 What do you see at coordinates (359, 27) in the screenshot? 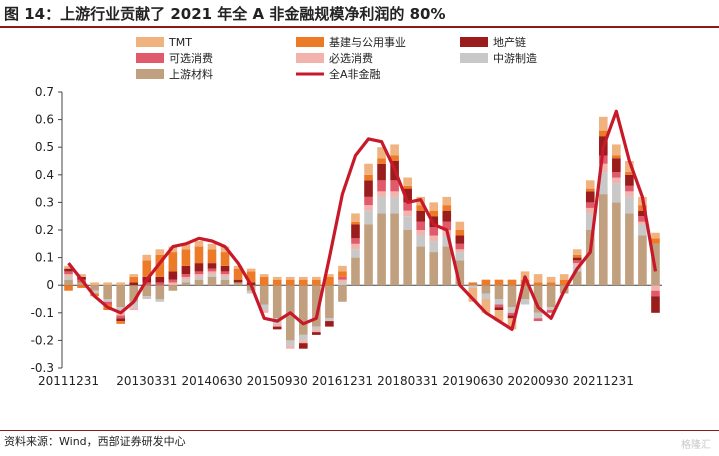
I see `title-divider` at bounding box center [359, 27].